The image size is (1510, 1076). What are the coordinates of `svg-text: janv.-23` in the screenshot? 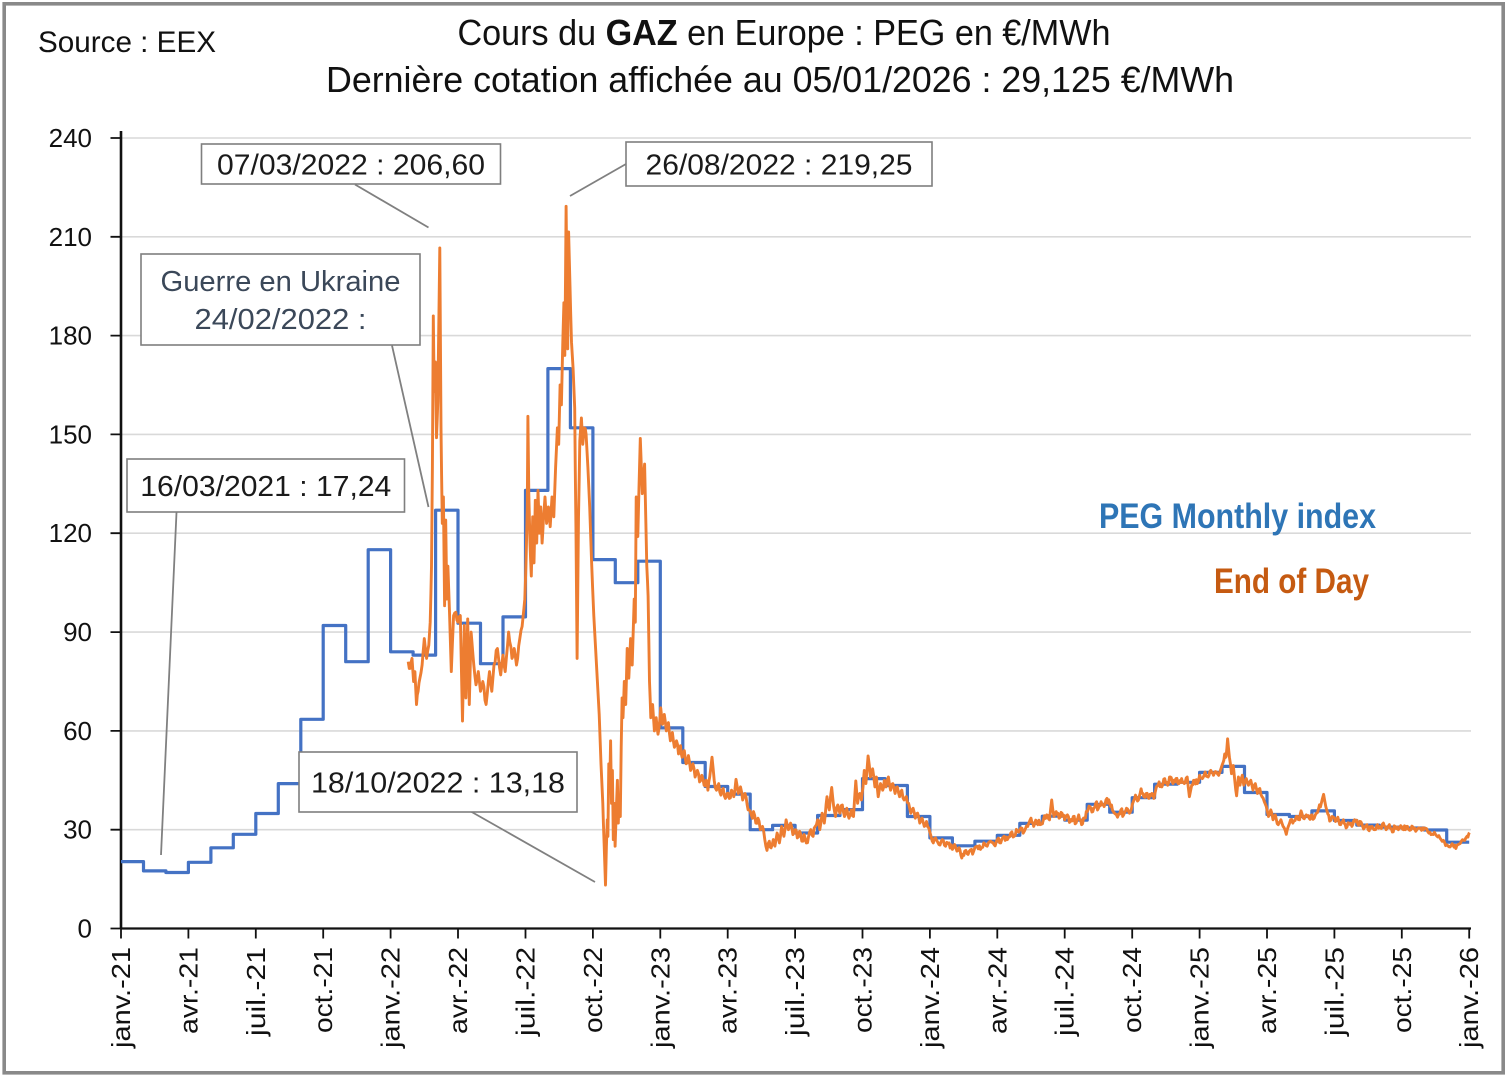 It's located at (660, 998).